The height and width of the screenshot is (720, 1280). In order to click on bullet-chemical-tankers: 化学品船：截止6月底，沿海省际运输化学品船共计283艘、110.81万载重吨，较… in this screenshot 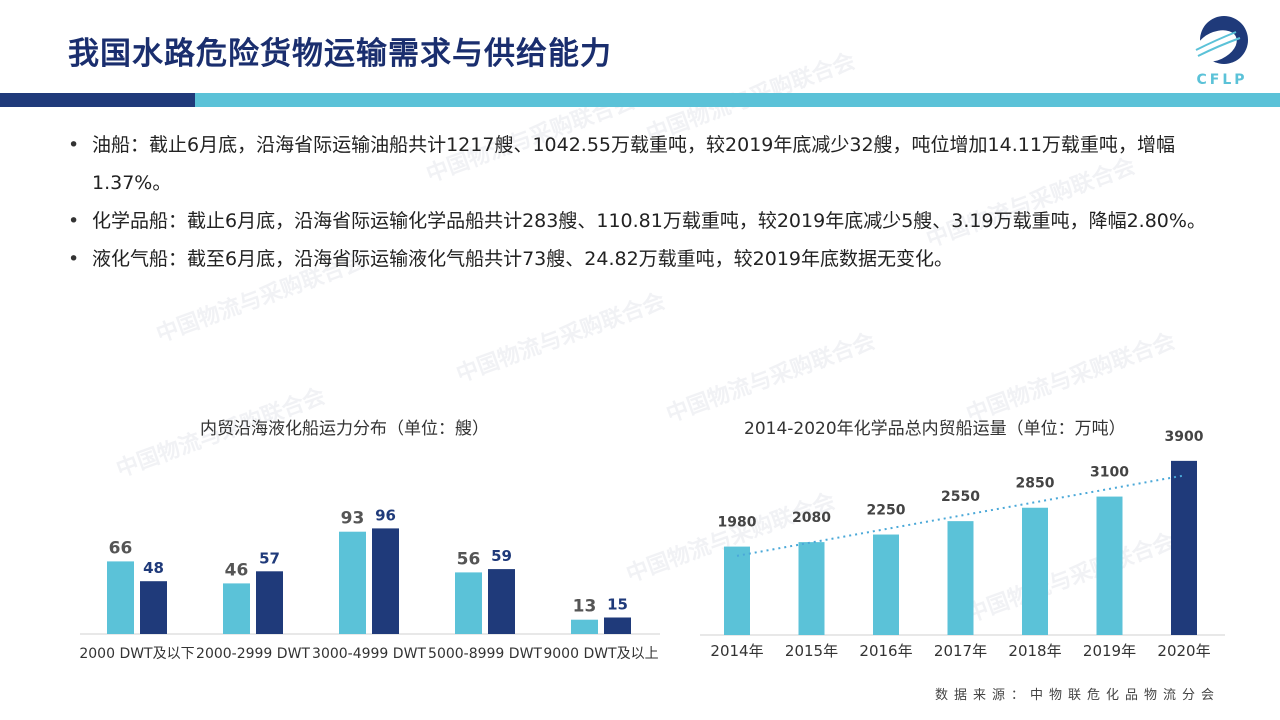, I will do `click(648, 221)`.